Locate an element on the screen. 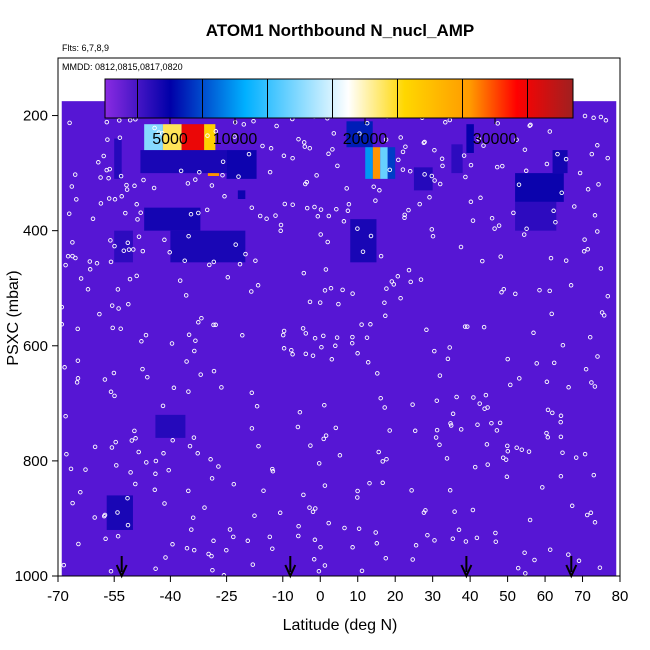 This screenshot has width=650, height=650. colorbar-tick-label: 10000 is located at coordinates (235, 139).